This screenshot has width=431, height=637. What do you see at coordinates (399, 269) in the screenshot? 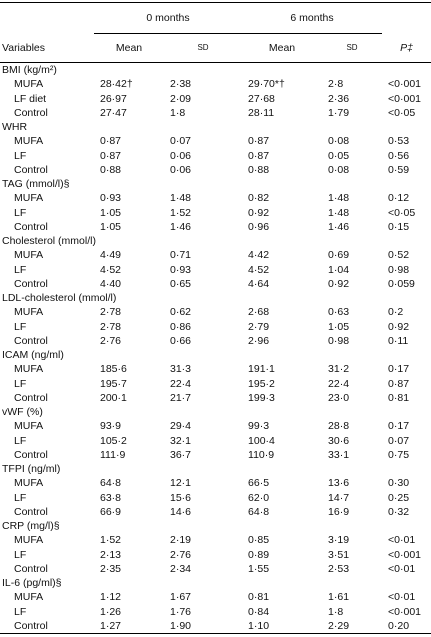
I see `cell: 0·98` at bounding box center [399, 269].